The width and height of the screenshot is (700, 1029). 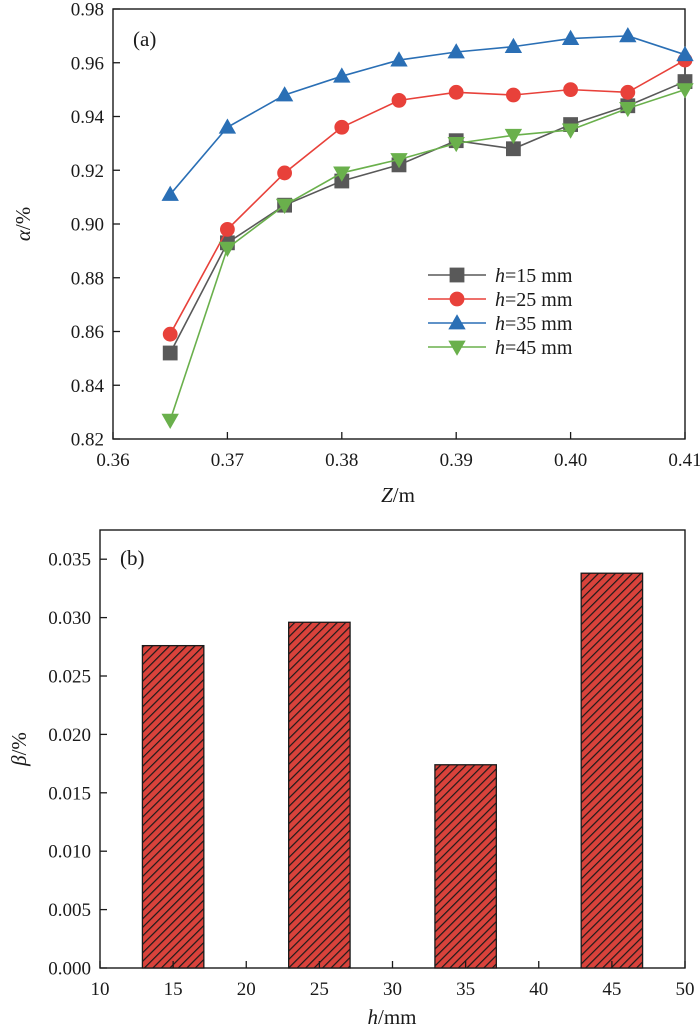 I want to click on legend-a: h=15 mmh=25 mmh=35 mmh=45 mm, so click(x=500, y=312).